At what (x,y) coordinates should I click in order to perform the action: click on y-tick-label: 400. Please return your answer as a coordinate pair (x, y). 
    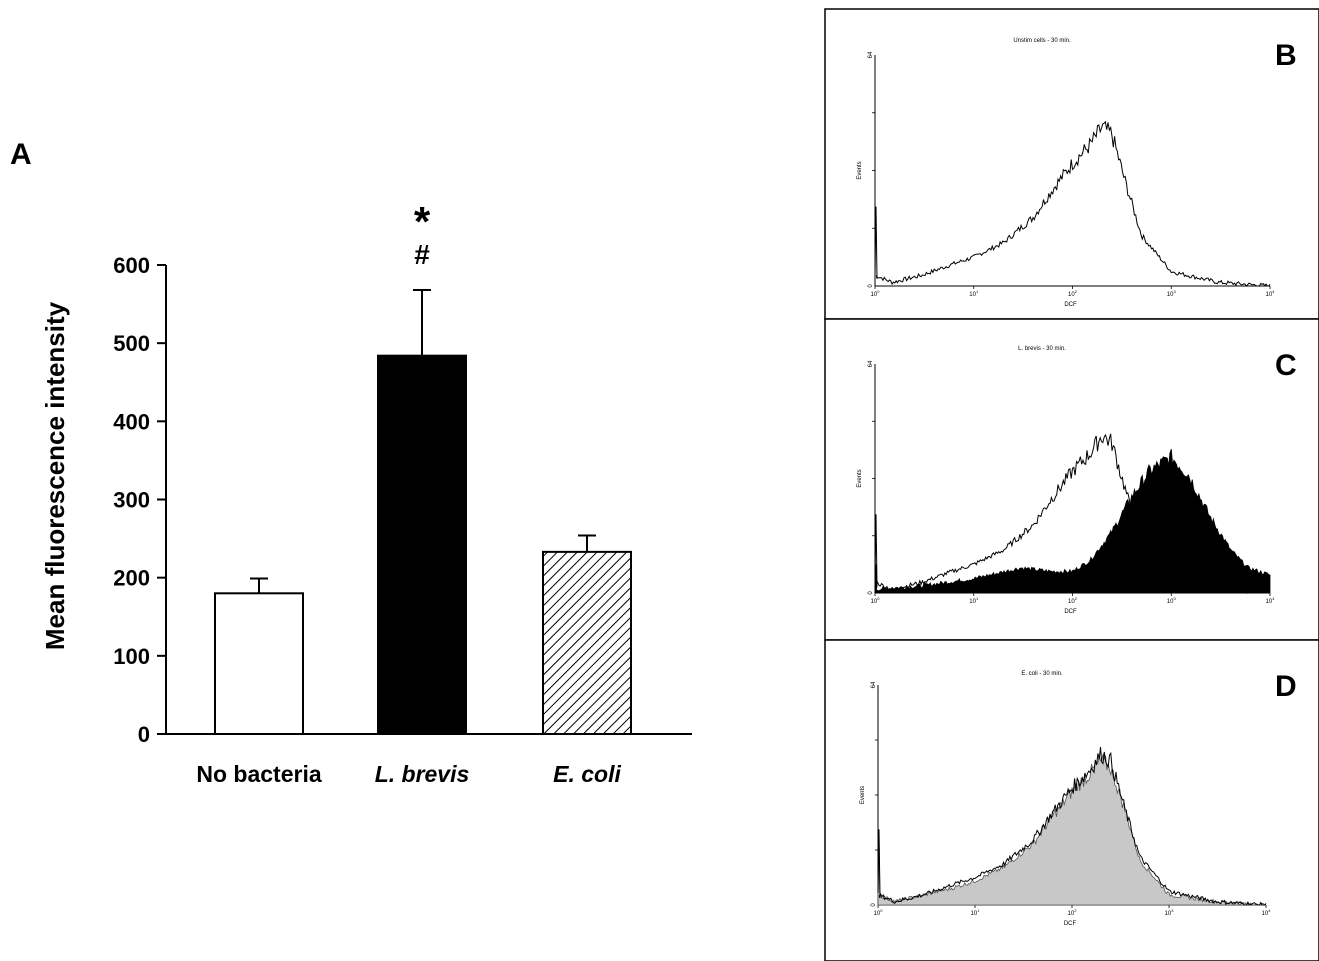
    Looking at the image, I should click on (131, 421).